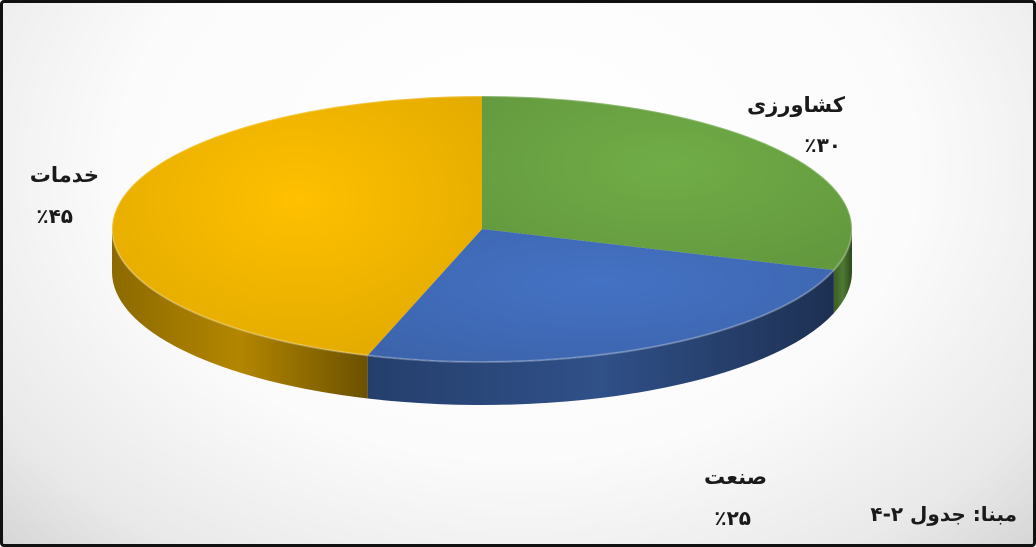 This screenshot has height=547, width=1036. Describe the element at coordinates (64, 175) in the screenshot. I see `slice-label-services: خدمات` at that location.